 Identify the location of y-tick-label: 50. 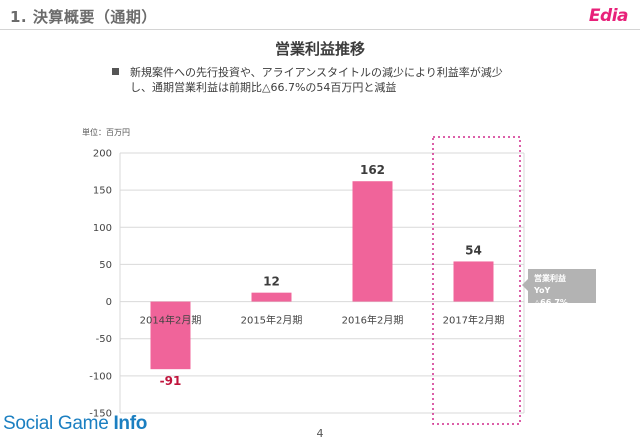
(105, 265).